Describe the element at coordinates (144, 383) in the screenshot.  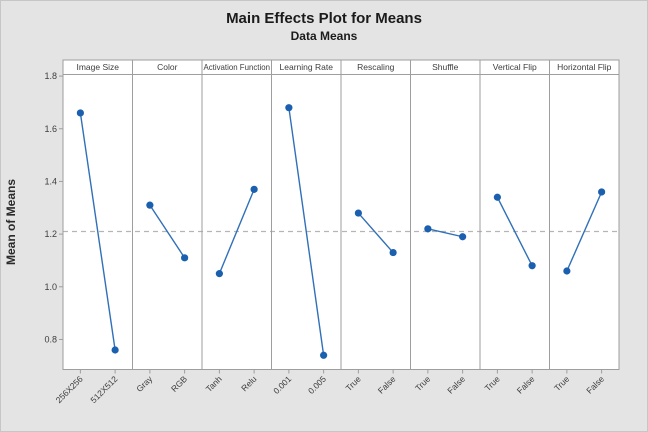
I see `category-label: Gray` at that location.